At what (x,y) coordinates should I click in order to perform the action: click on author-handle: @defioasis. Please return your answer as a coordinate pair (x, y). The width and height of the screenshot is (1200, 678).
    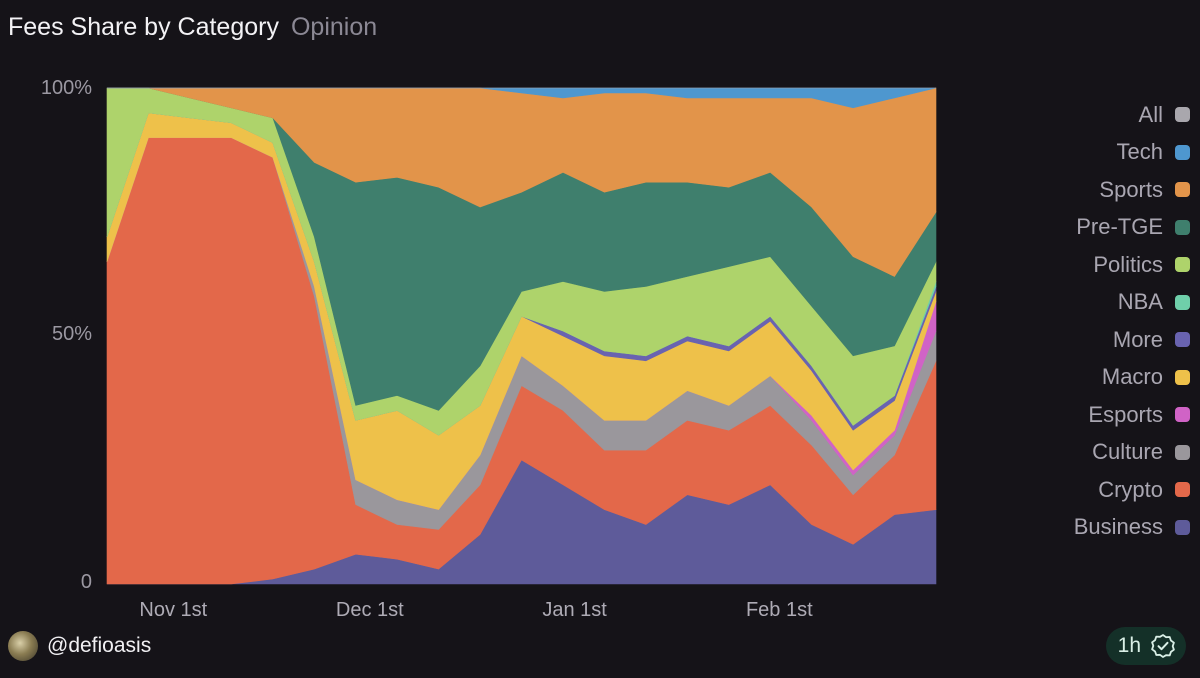
    Looking at the image, I should click on (99, 645).